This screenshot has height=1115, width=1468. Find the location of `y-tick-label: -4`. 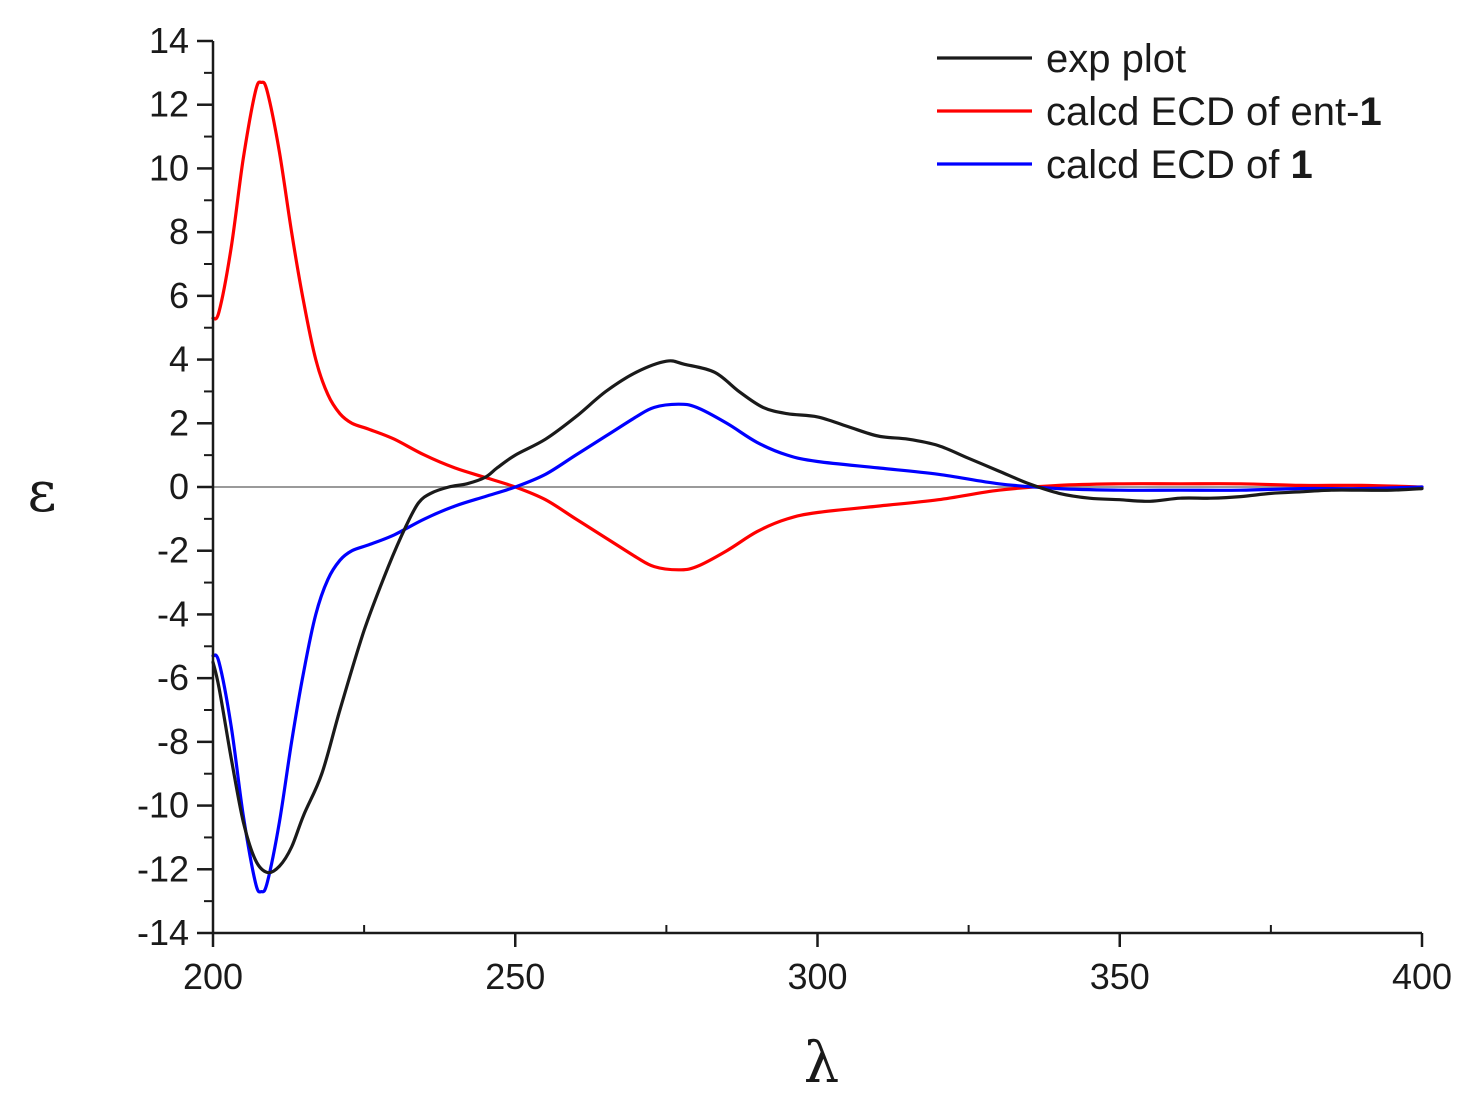

y-tick-label: -4 is located at coordinates (173, 613).